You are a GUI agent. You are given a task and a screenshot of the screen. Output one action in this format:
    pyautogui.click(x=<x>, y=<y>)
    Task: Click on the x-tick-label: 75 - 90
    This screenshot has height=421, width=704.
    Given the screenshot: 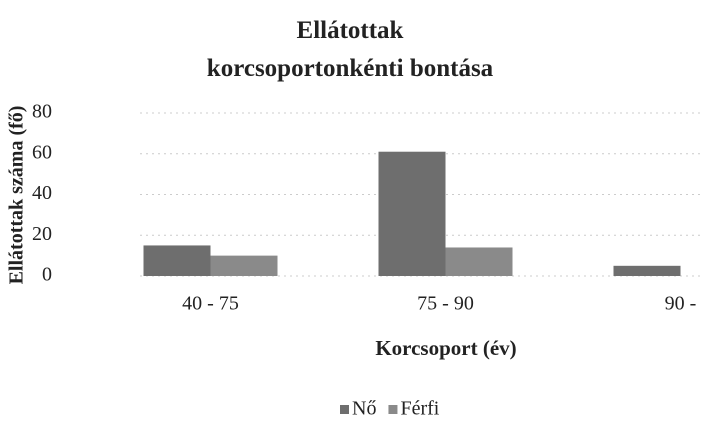 What is the action you would take?
    pyautogui.click(x=445, y=304)
    